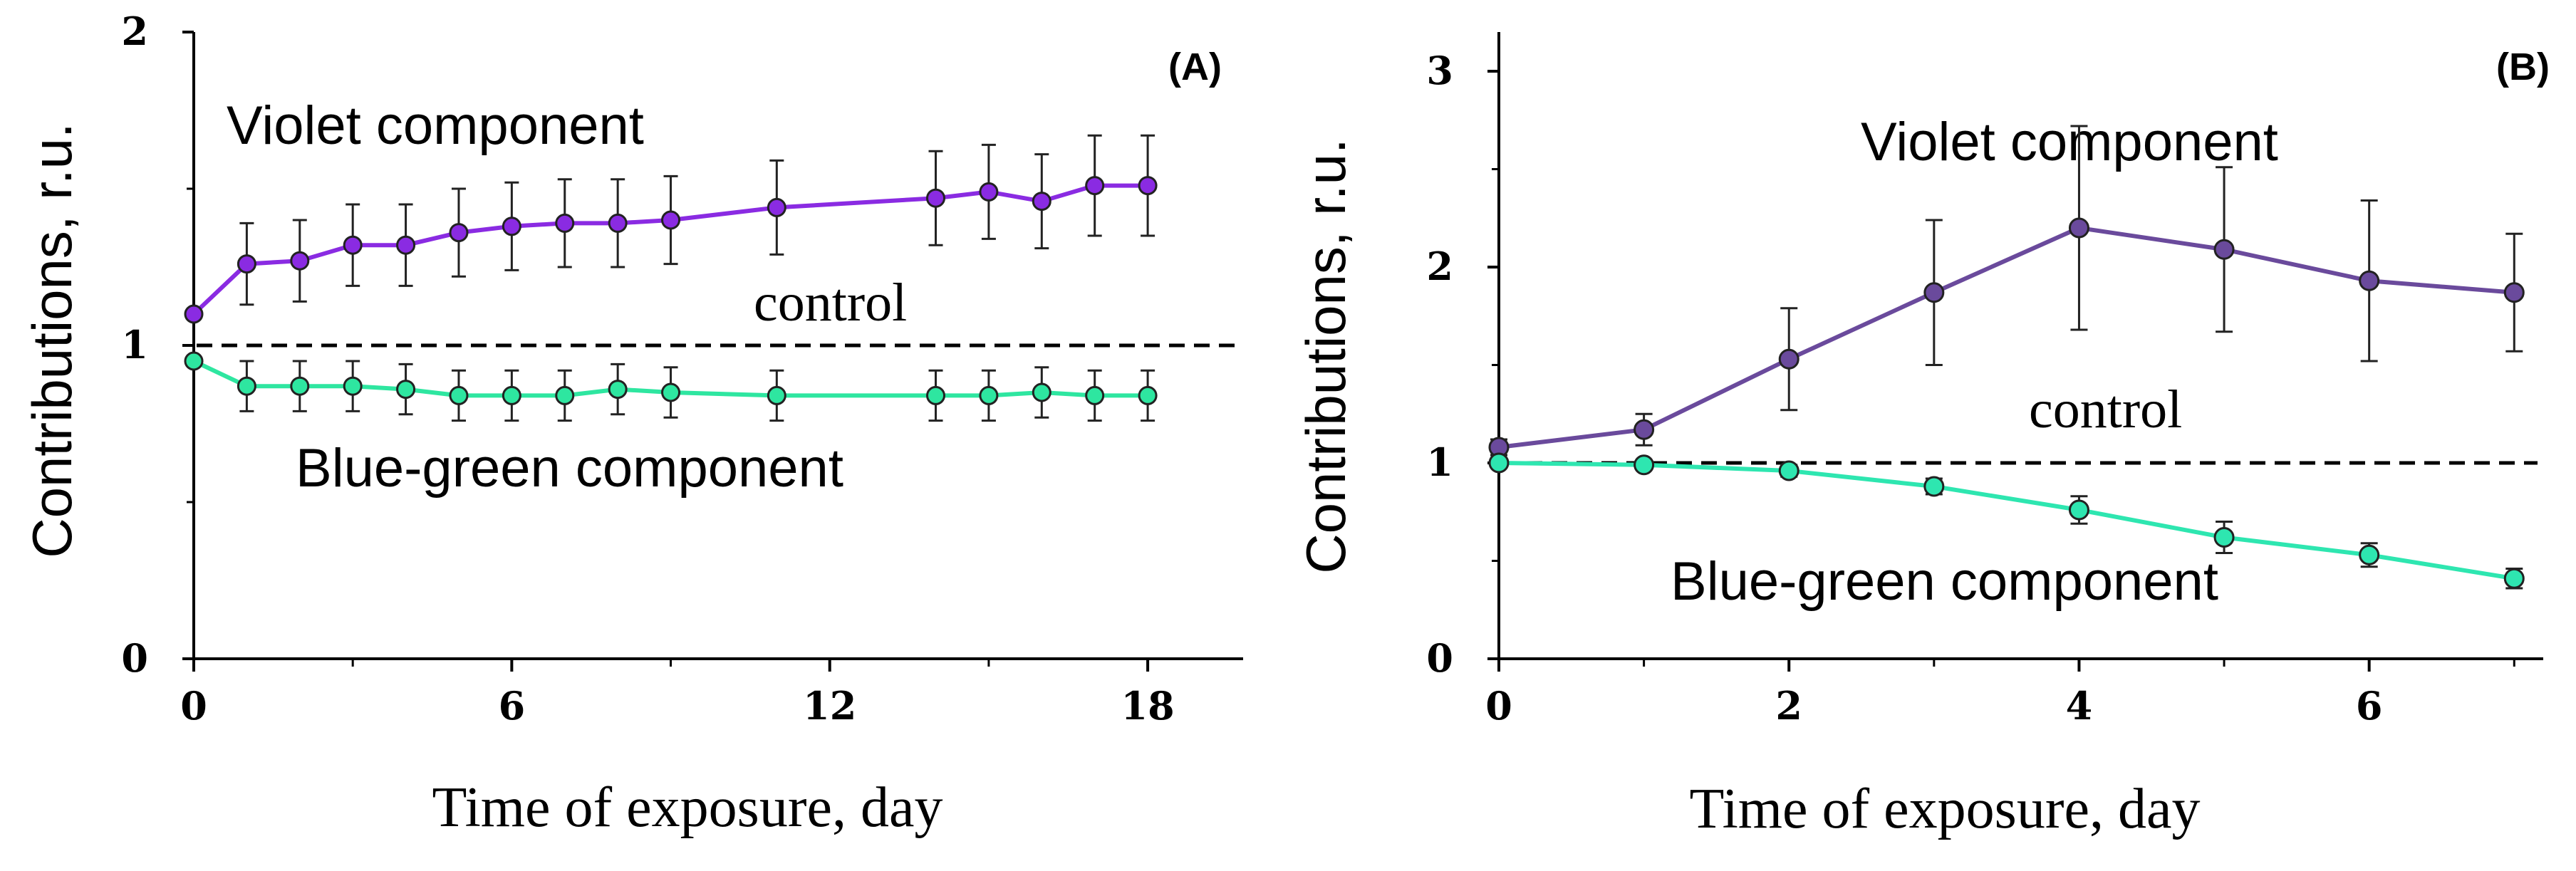  What do you see at coordinates (1498, 706) in the screenshot?
I see `panel-b-x-tick-label: 0` at bounding box center [1498, 706].